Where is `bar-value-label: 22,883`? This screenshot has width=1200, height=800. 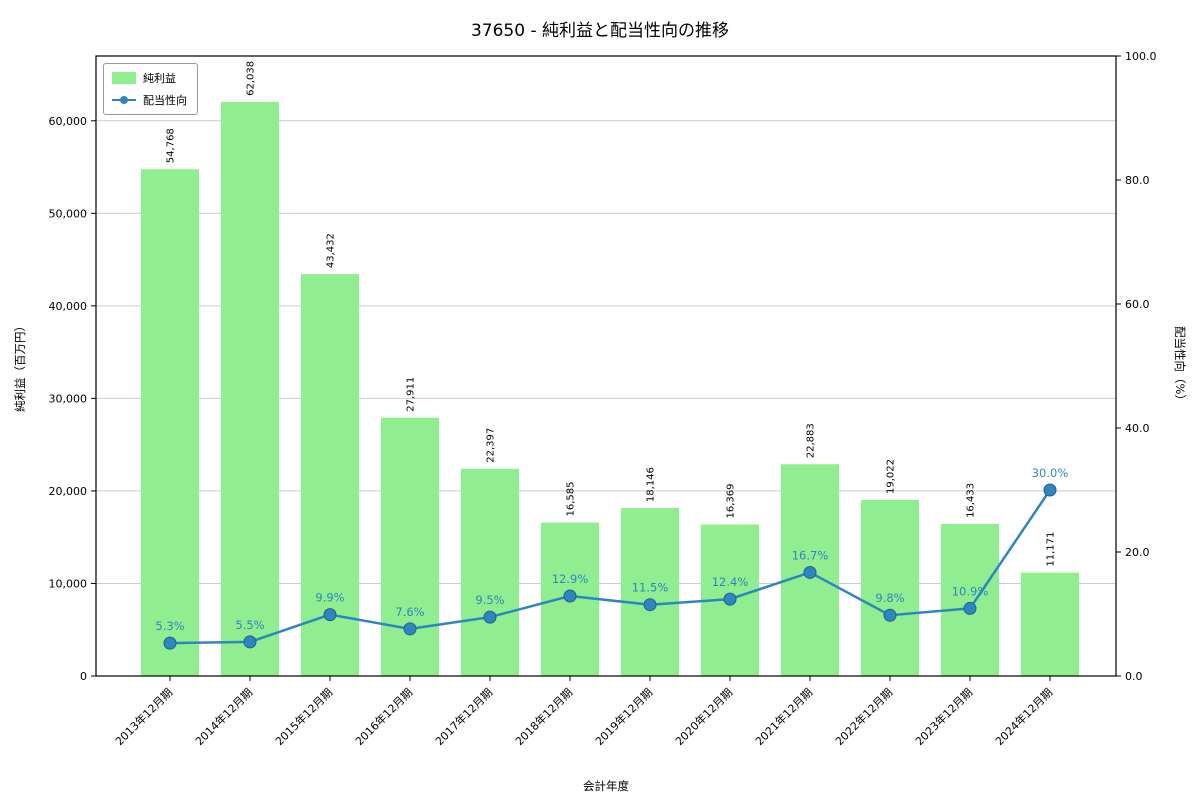 bar-value-label: 22,883 is located at coordinates (811, 440).